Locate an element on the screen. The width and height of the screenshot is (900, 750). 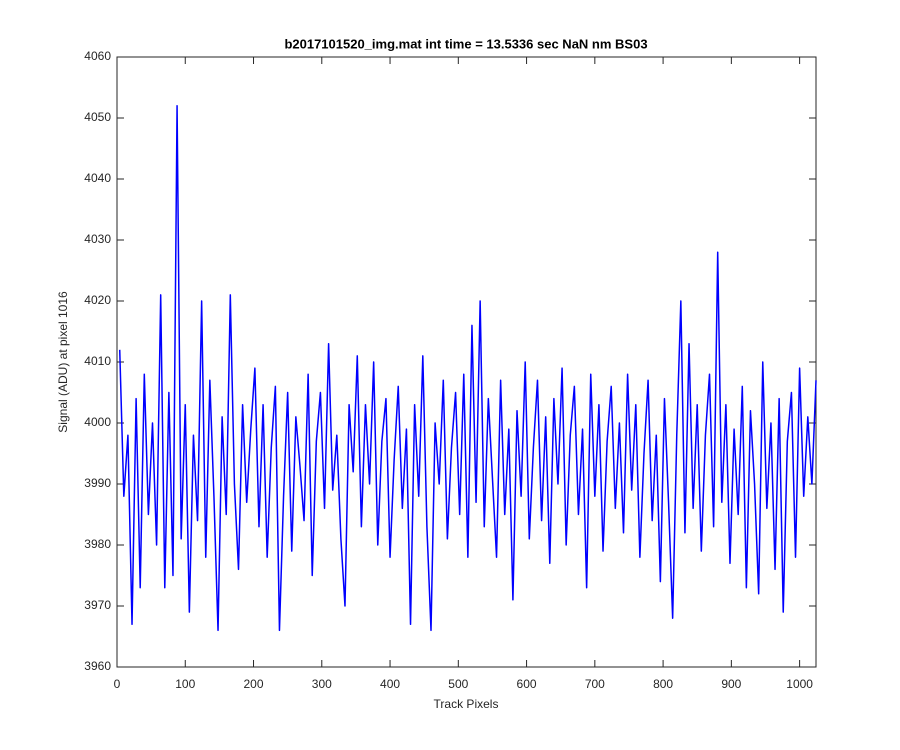
y-tick-label: 3990 is located at coordinates (97, 483).